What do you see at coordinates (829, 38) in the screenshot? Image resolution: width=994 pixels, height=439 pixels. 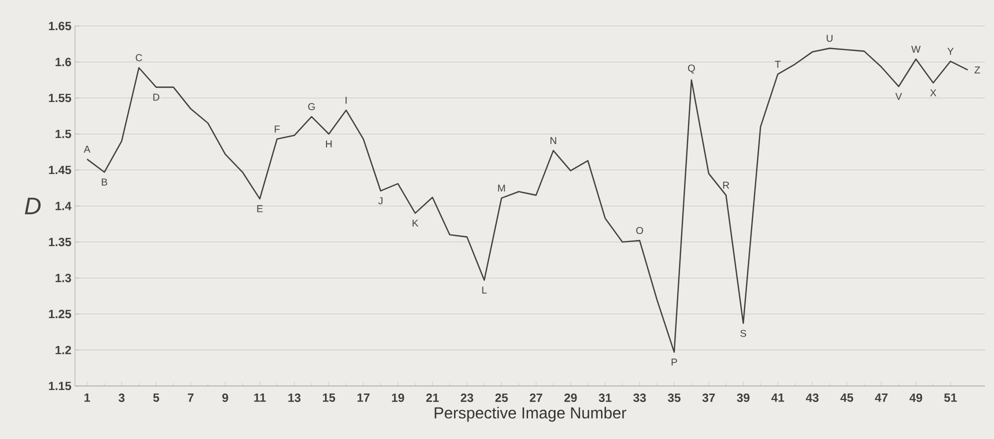 I see `annotation: U` at bounding box center [829, 38].